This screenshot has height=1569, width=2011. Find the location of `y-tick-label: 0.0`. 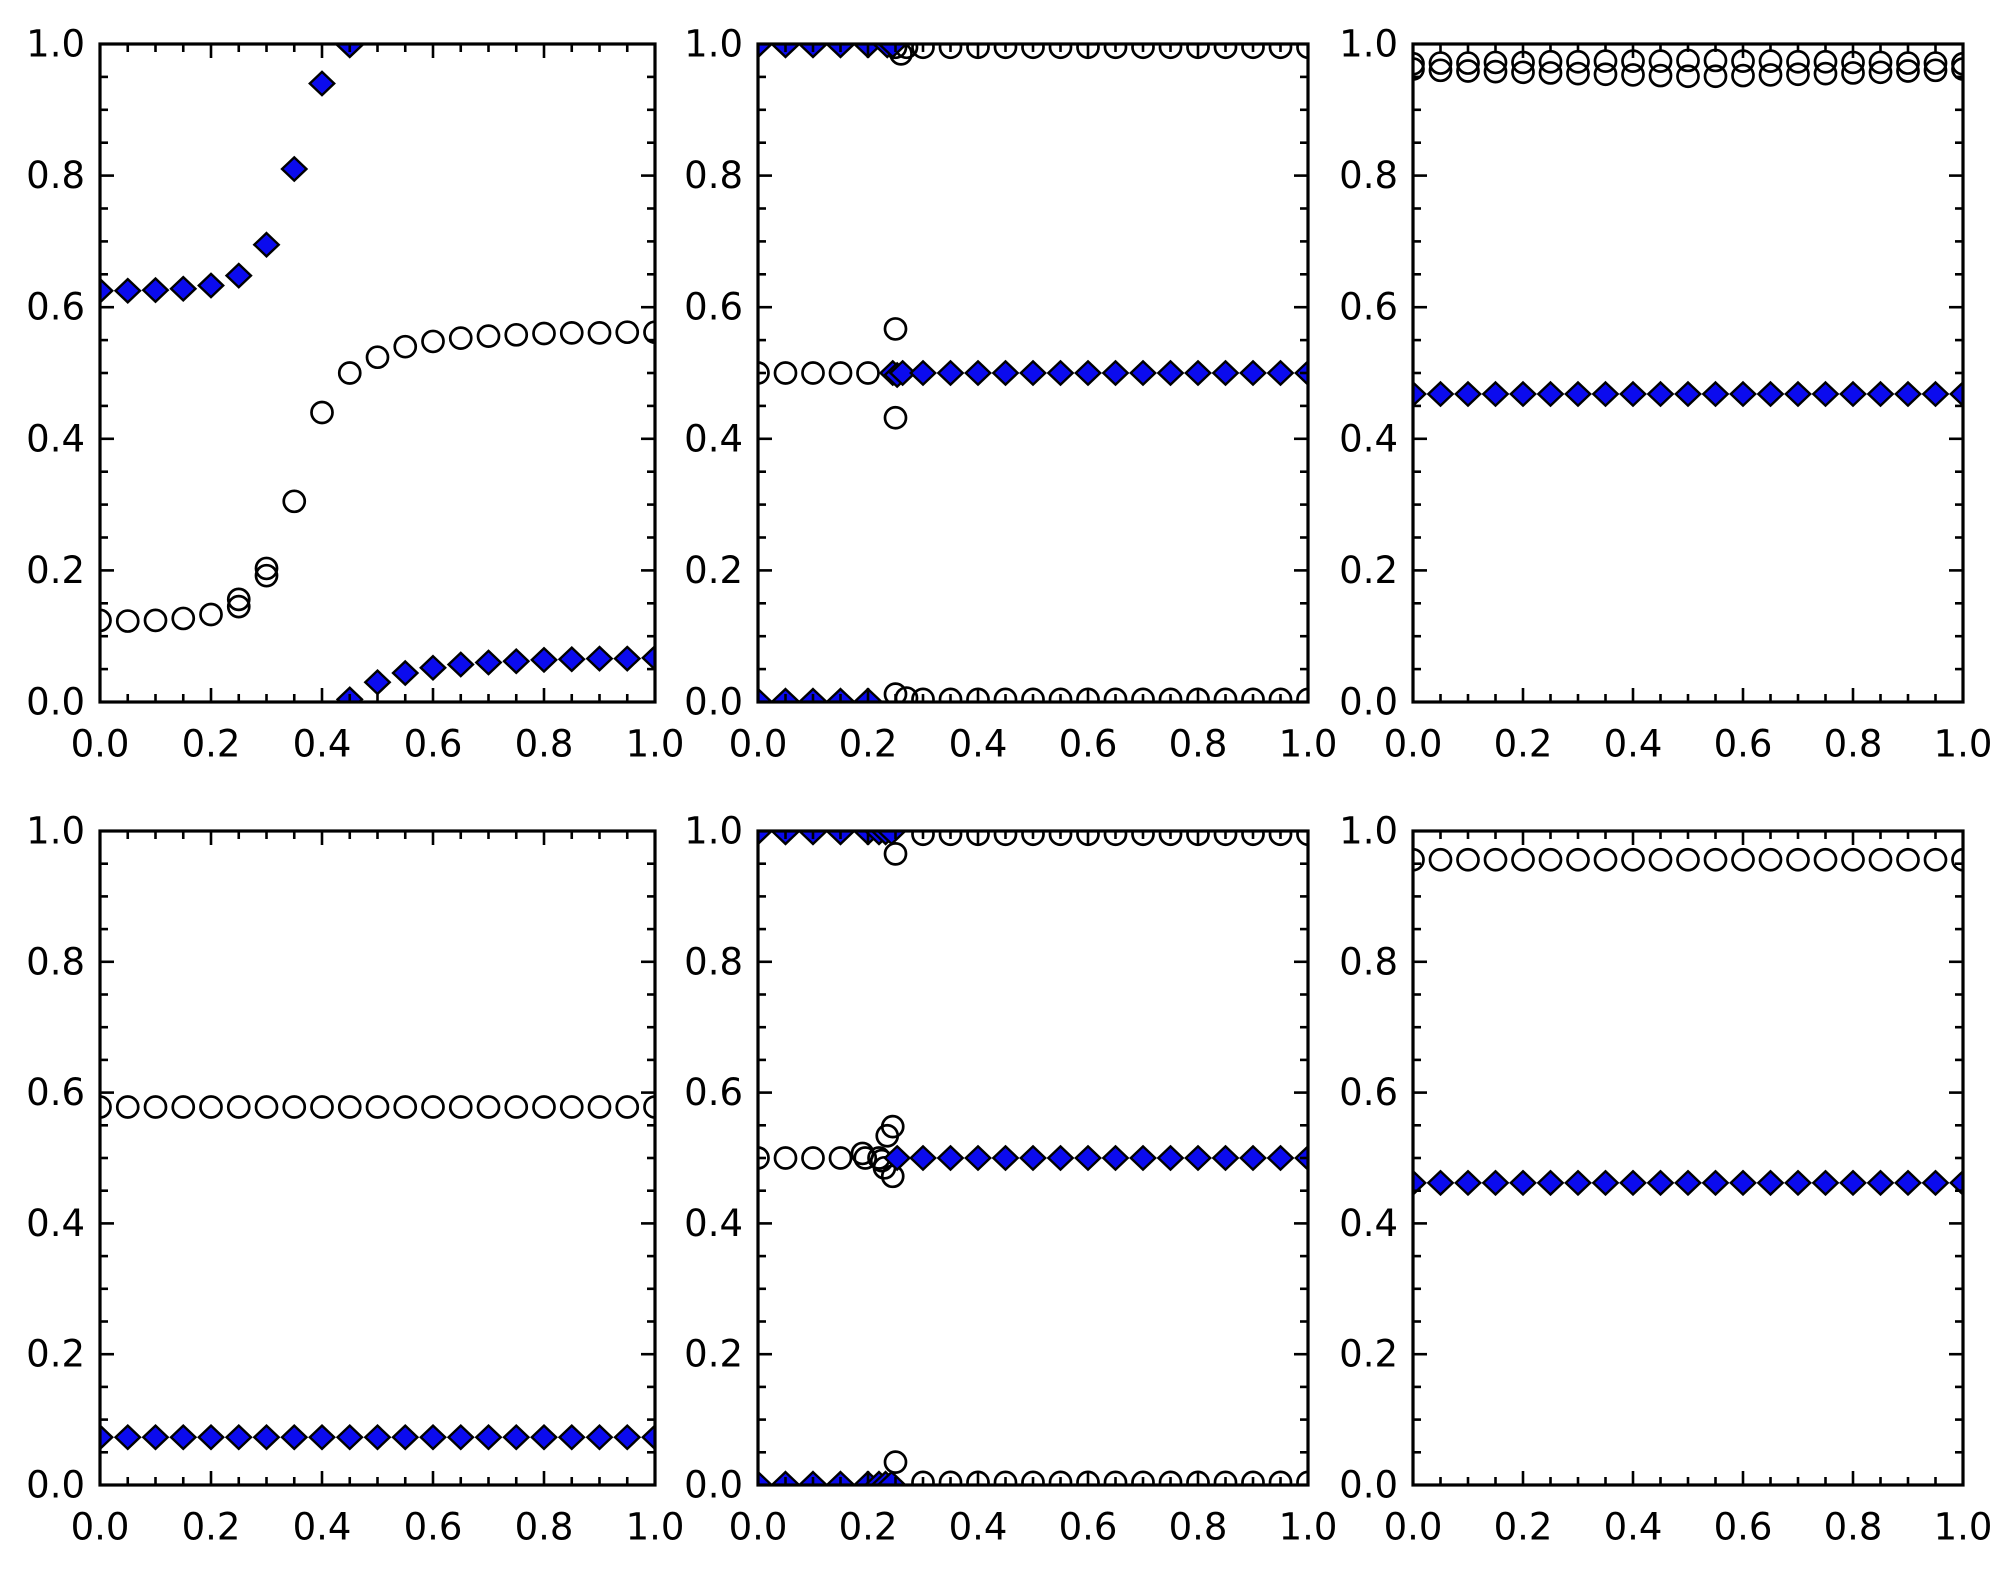

y-tick-label: 0.0 is located at coordinates (55, 1485).